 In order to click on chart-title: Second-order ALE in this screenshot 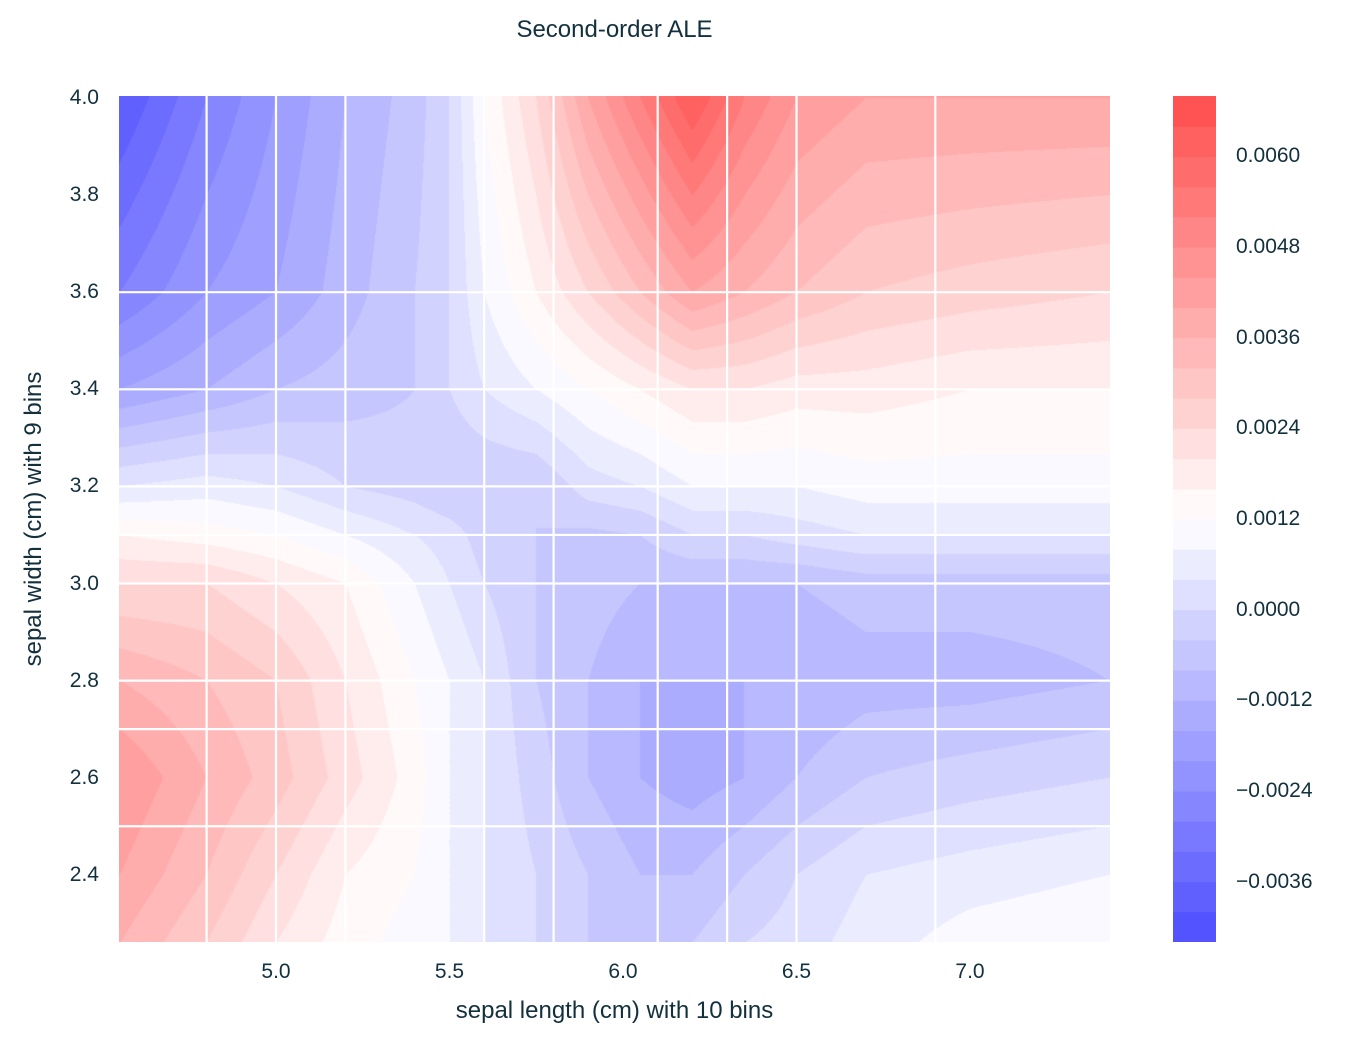, I will do `click(614, 29)`.